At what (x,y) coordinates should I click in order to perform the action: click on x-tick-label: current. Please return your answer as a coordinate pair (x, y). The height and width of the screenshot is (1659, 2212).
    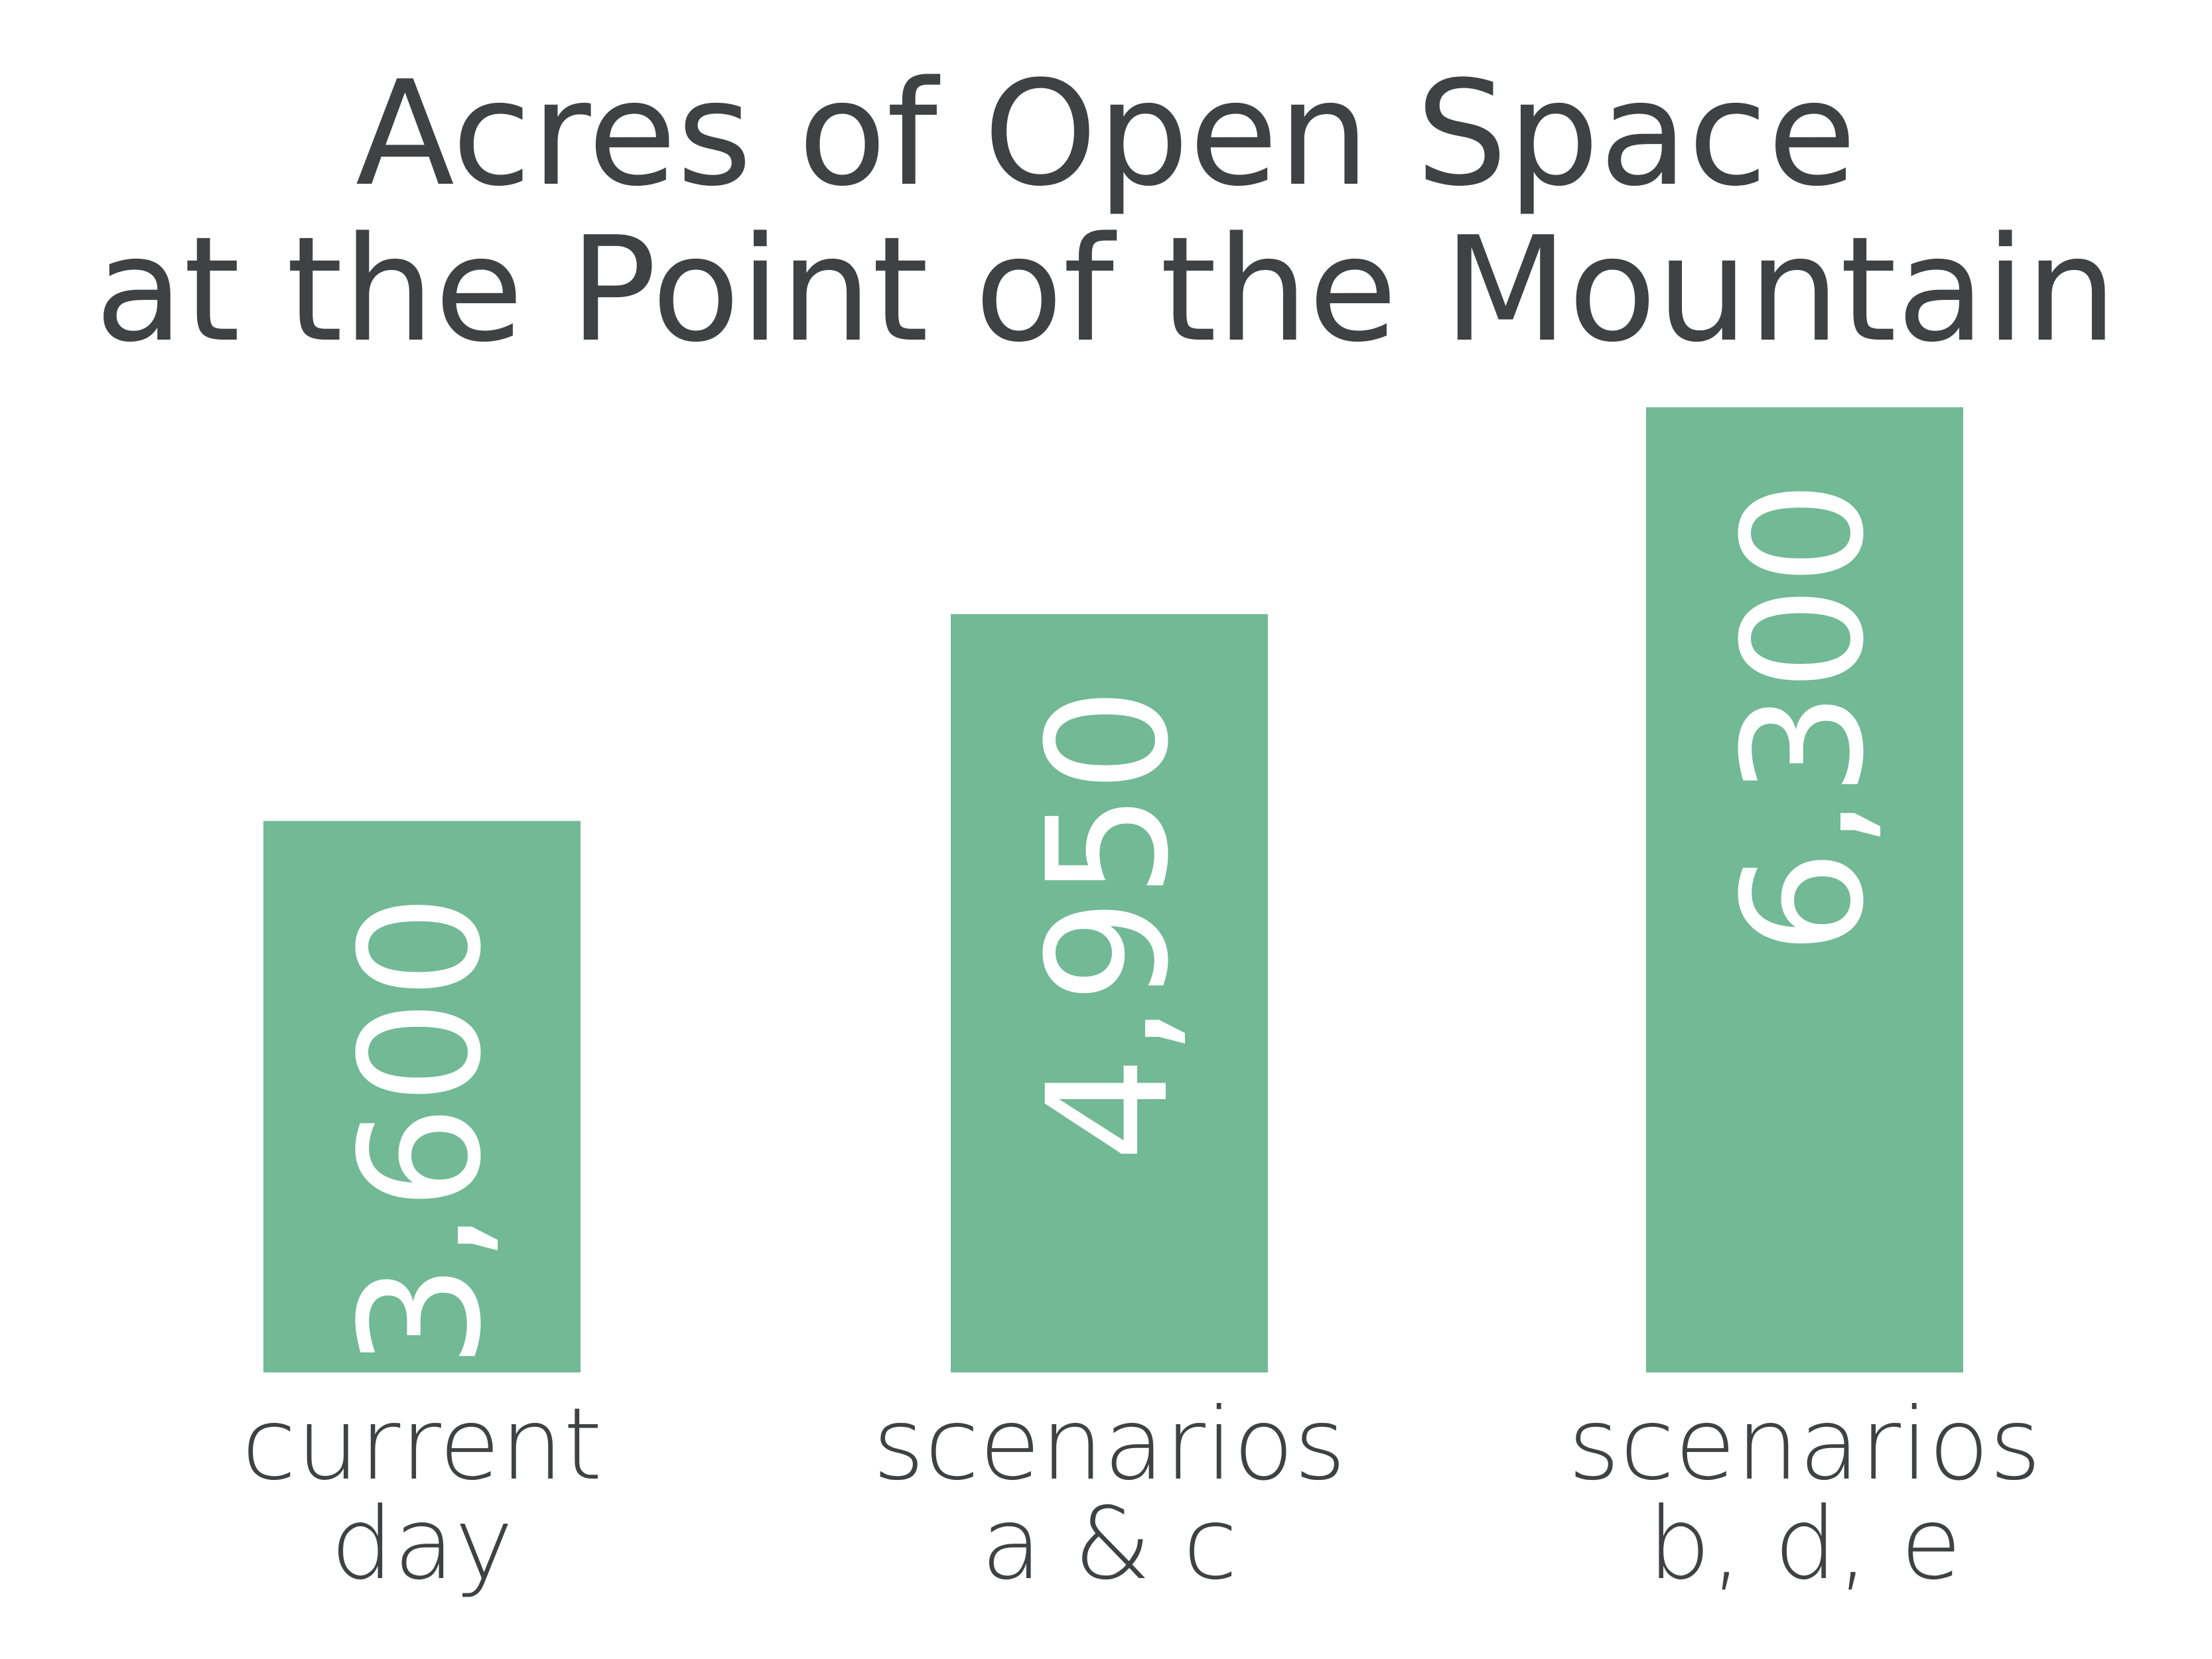
    Looking at the image, I should click on (422, 1444).